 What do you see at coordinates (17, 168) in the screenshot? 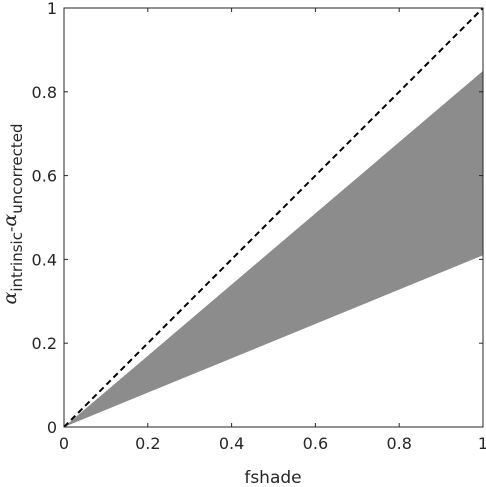
I see `y-axis-label-sub-2: uncorrected` at bounding box center [17, 168].